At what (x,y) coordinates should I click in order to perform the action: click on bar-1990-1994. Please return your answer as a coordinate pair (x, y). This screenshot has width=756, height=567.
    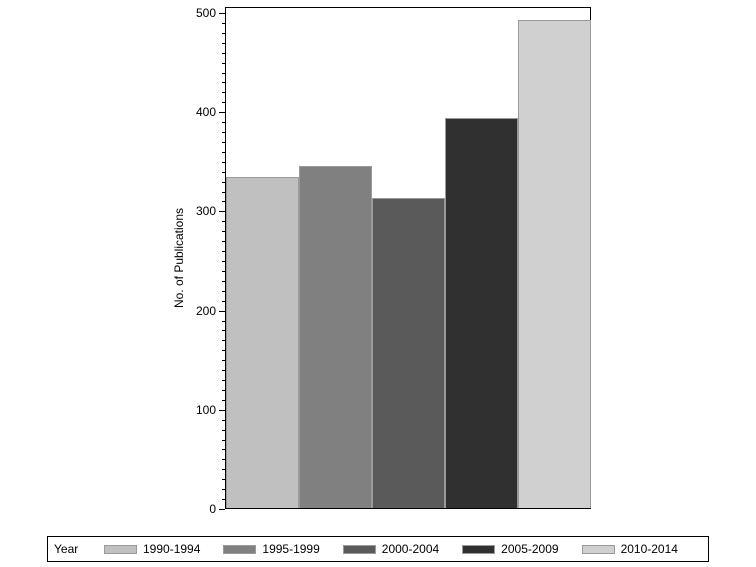
    Looking at the image, I should click on (262, 342).